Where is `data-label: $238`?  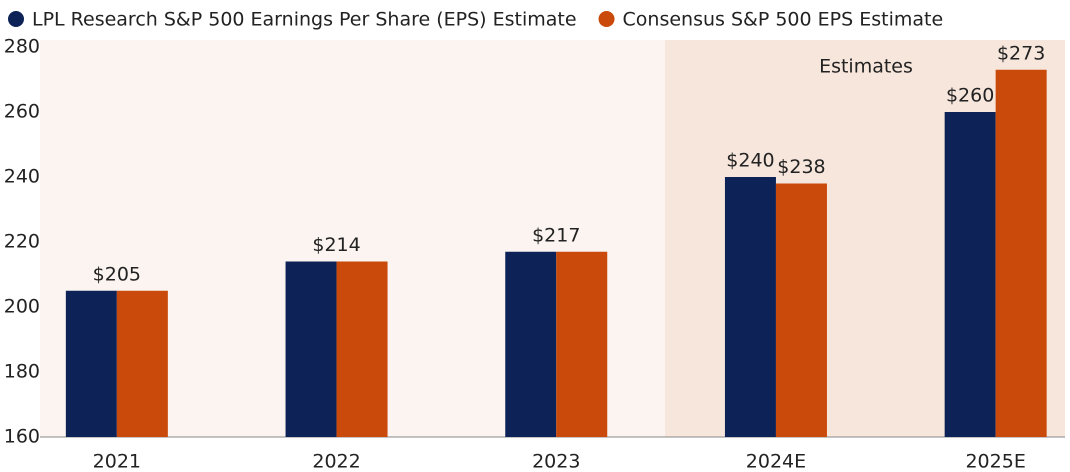 data-label: $238 is located at coordinates (801, 167).